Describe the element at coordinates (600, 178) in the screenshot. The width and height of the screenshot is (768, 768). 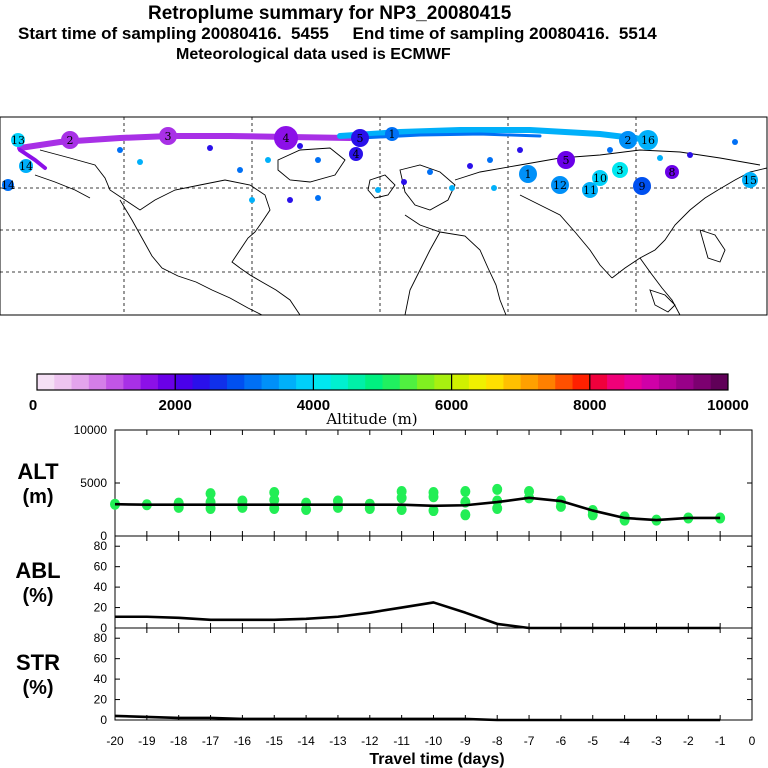
I see `plume-marker-label: 10` at that location.